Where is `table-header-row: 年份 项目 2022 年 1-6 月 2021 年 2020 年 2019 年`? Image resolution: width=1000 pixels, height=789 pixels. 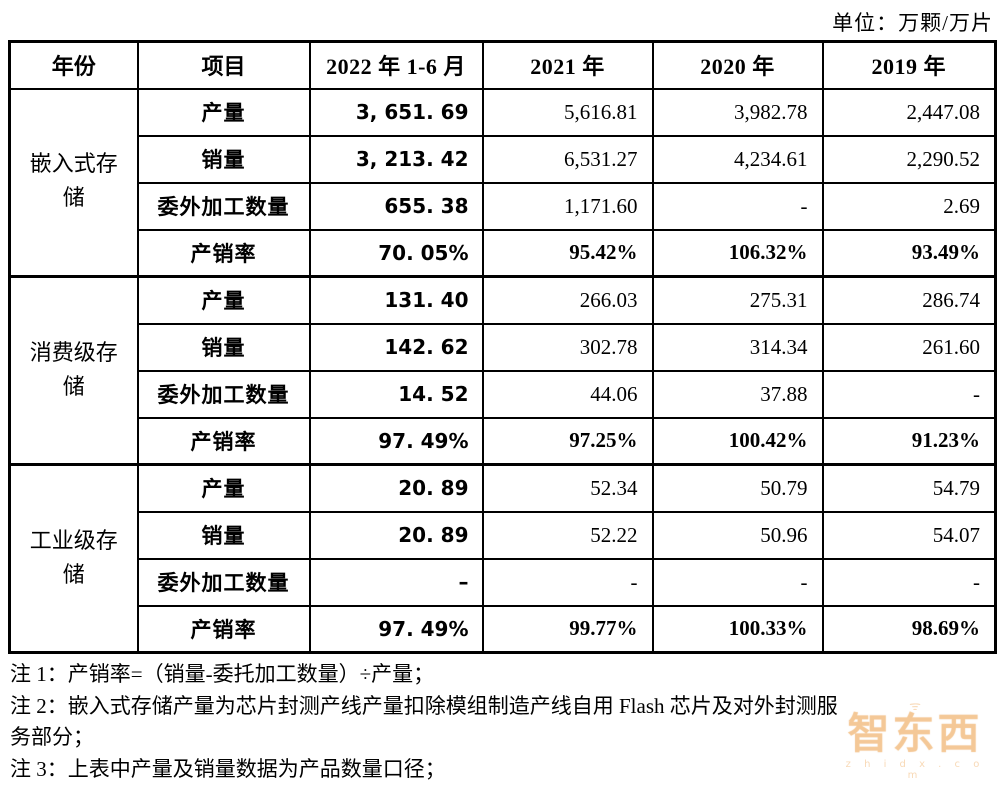 table-header-row: 年份 项目 2022 年 1-6 月 2021 年 2020 年 2019 年 is located at coordinates (502, 65).